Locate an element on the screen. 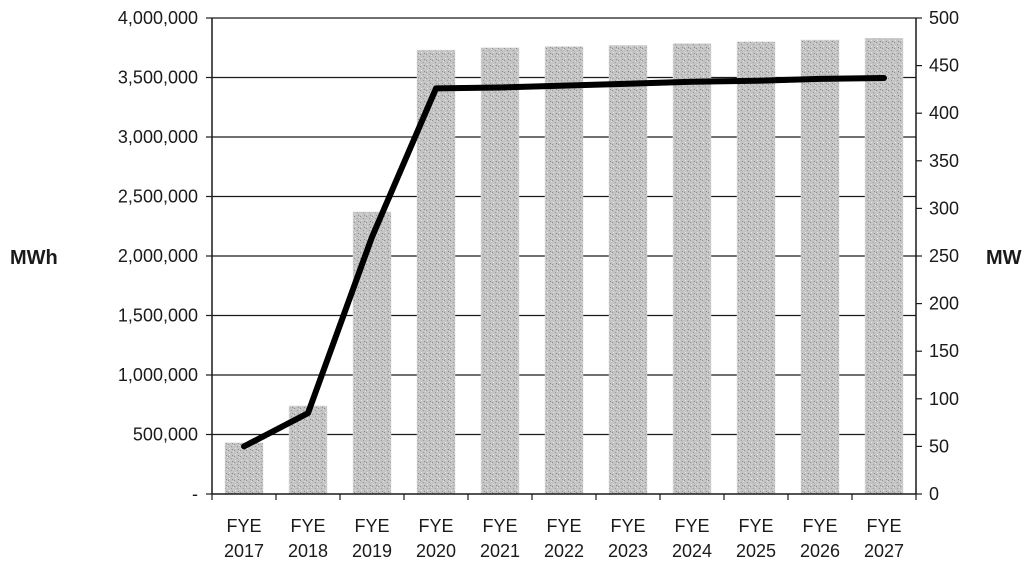  x-tick-label: 2026 is located at coordinates (820, 551).